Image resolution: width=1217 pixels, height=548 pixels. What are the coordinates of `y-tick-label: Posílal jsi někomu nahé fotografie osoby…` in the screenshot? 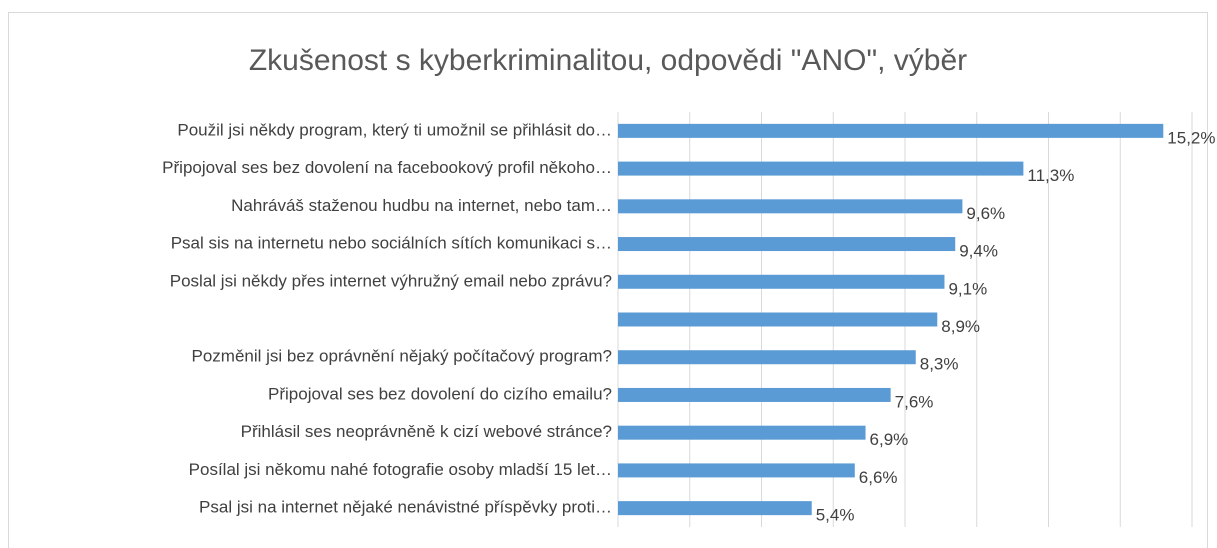 It's located at (400, 469).